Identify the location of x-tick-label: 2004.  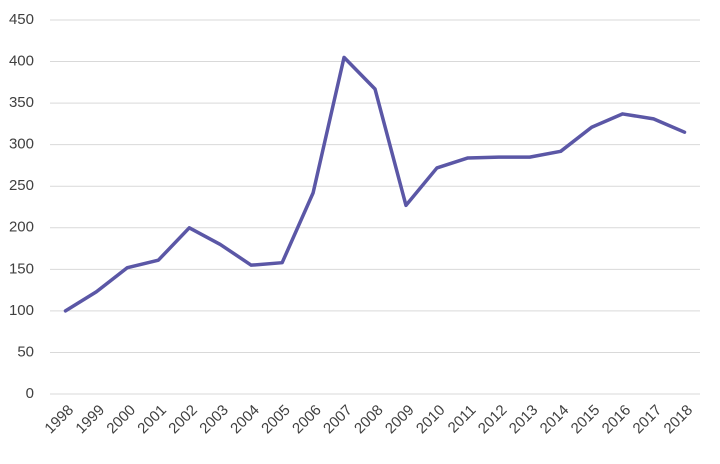
(245, 420).